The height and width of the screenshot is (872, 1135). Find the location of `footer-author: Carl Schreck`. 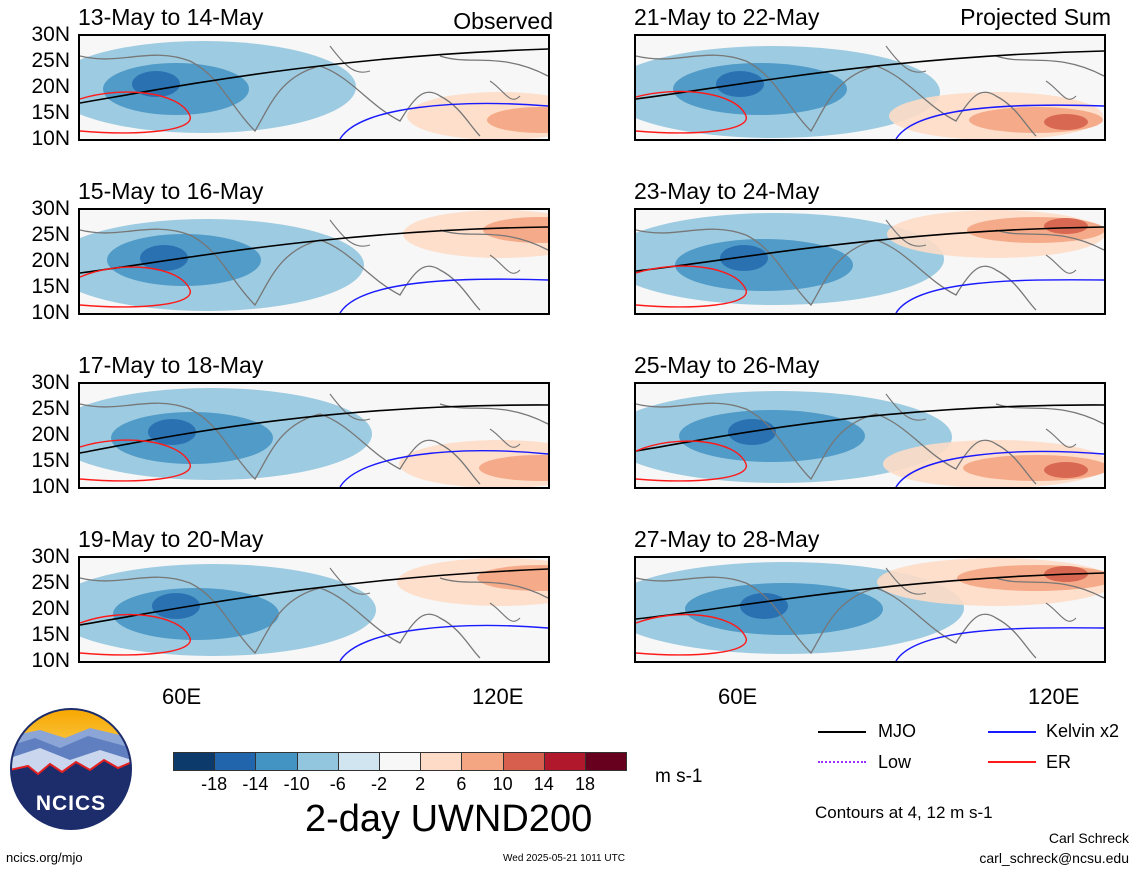

footer-author: Carl Schreck is located at coordinates (1088, 838).